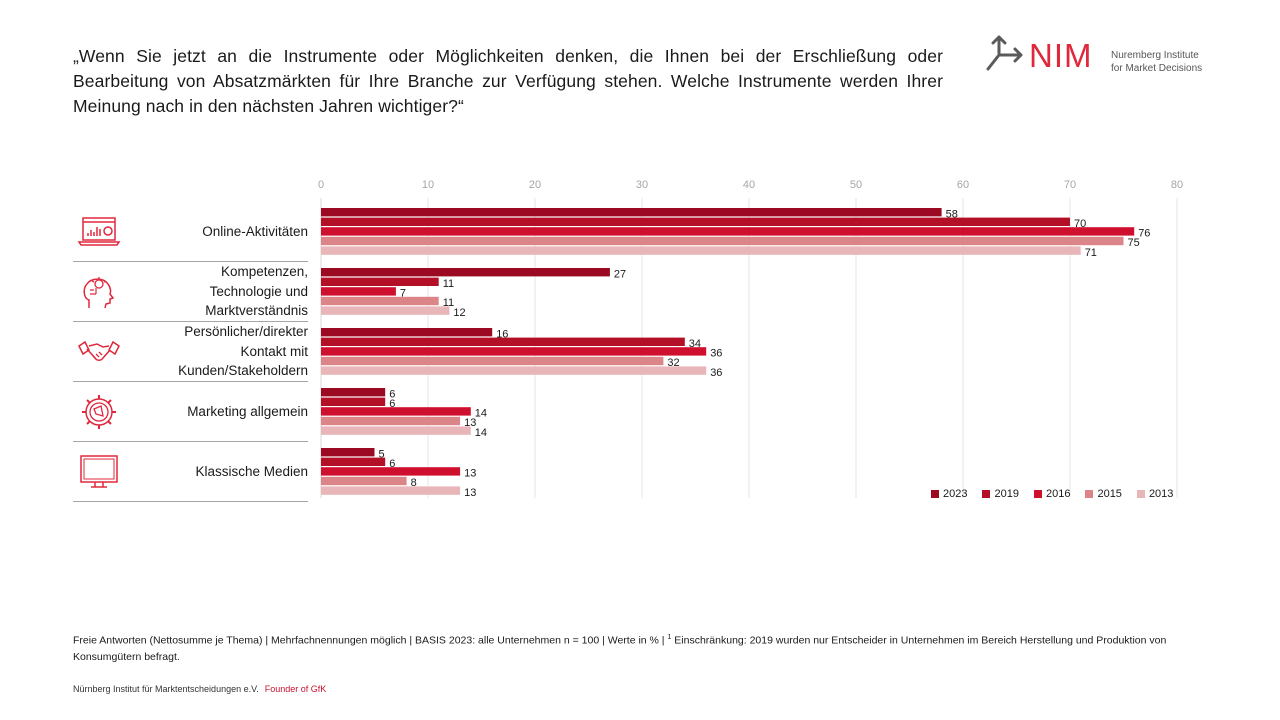 This screenshot has height=720, width=1280. I want to click on logo-wordmark: NIM, so click(1061, 55).